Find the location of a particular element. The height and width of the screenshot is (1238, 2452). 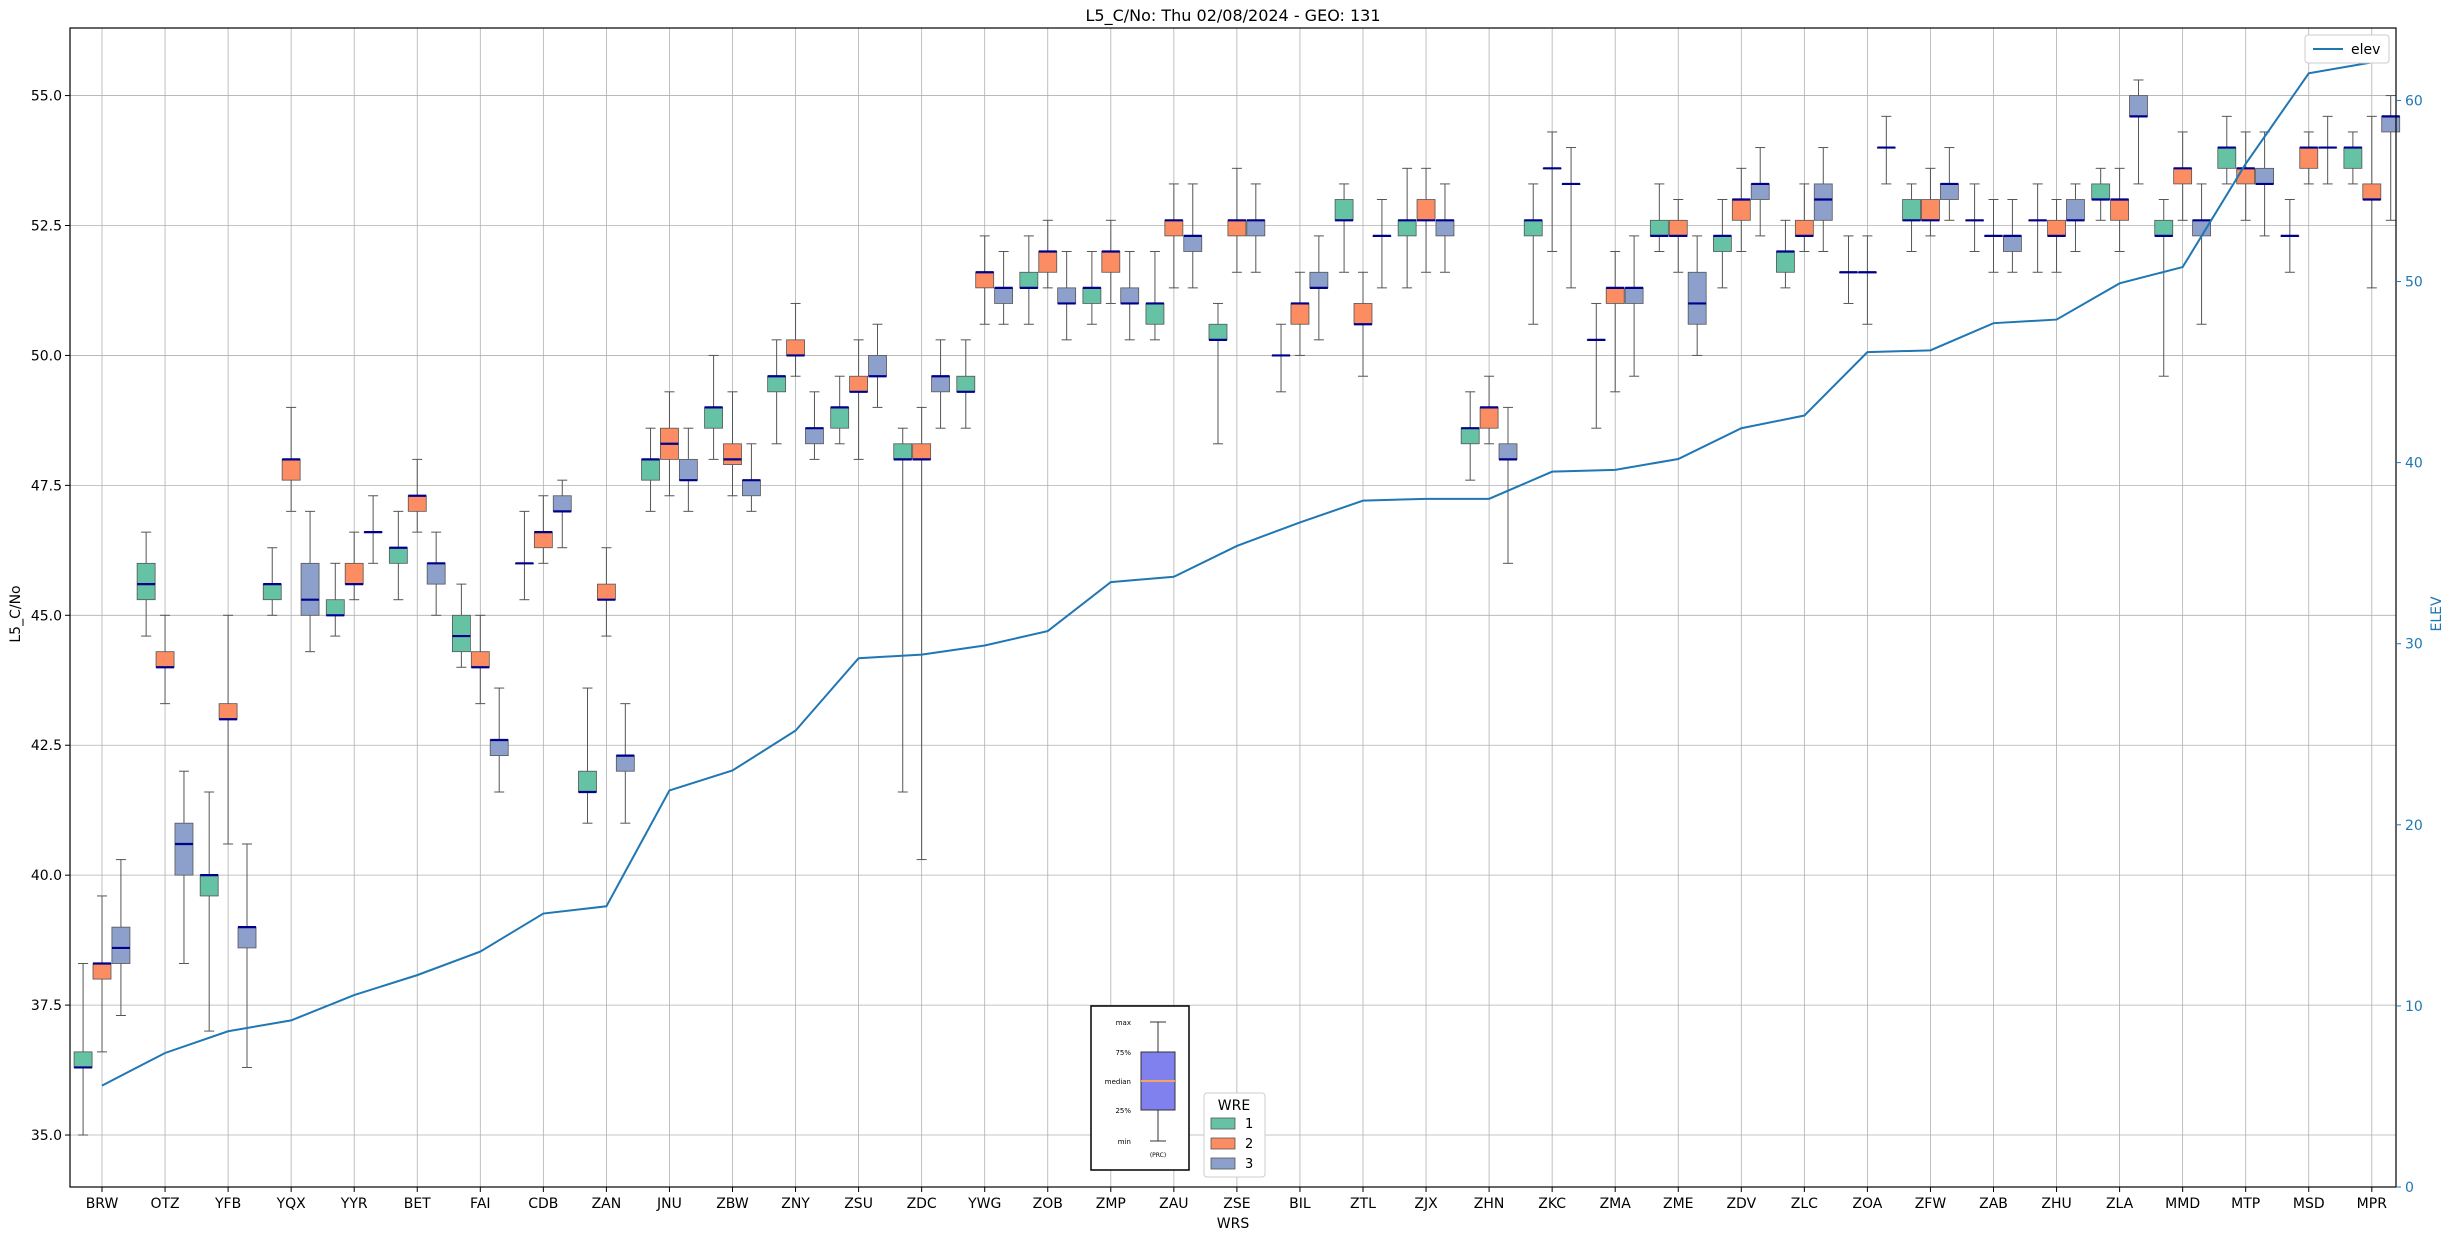

x-tick-label: ZKC is located at coordinates (1552, 1204).